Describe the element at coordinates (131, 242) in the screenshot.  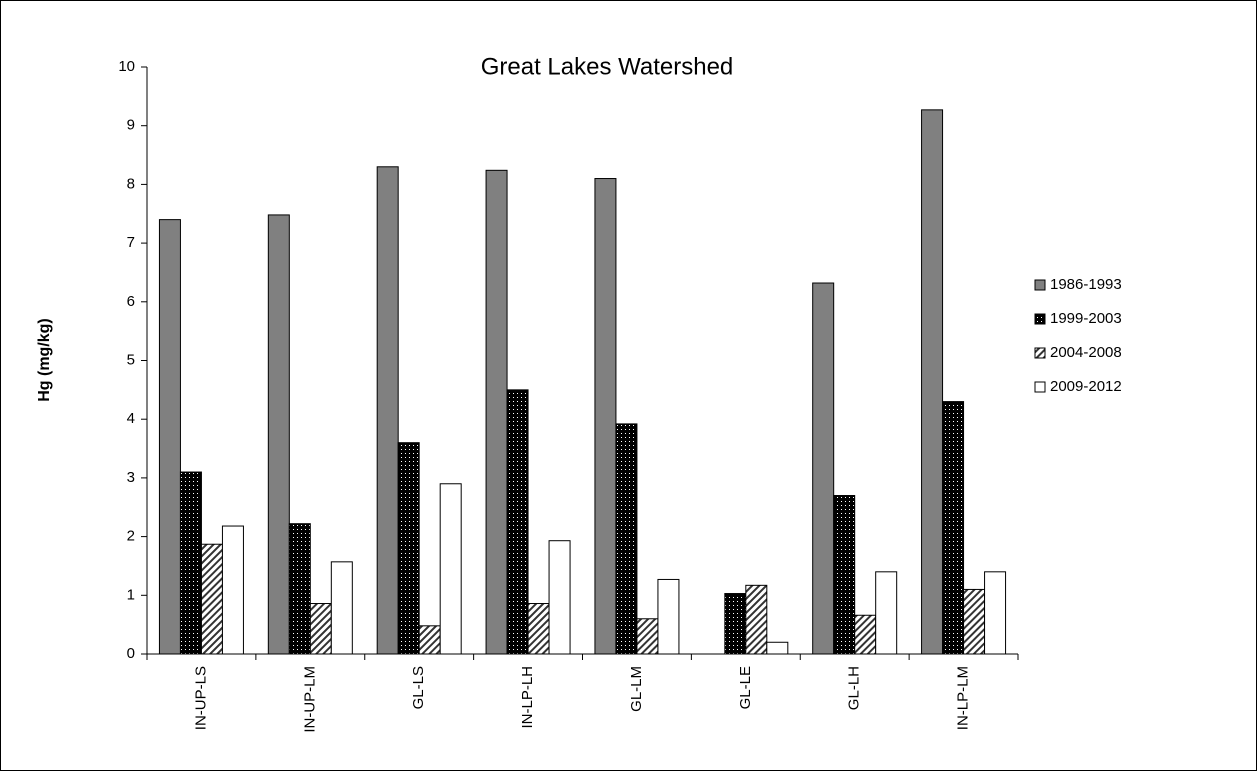
I see `y-tick-label: 7` at that location.